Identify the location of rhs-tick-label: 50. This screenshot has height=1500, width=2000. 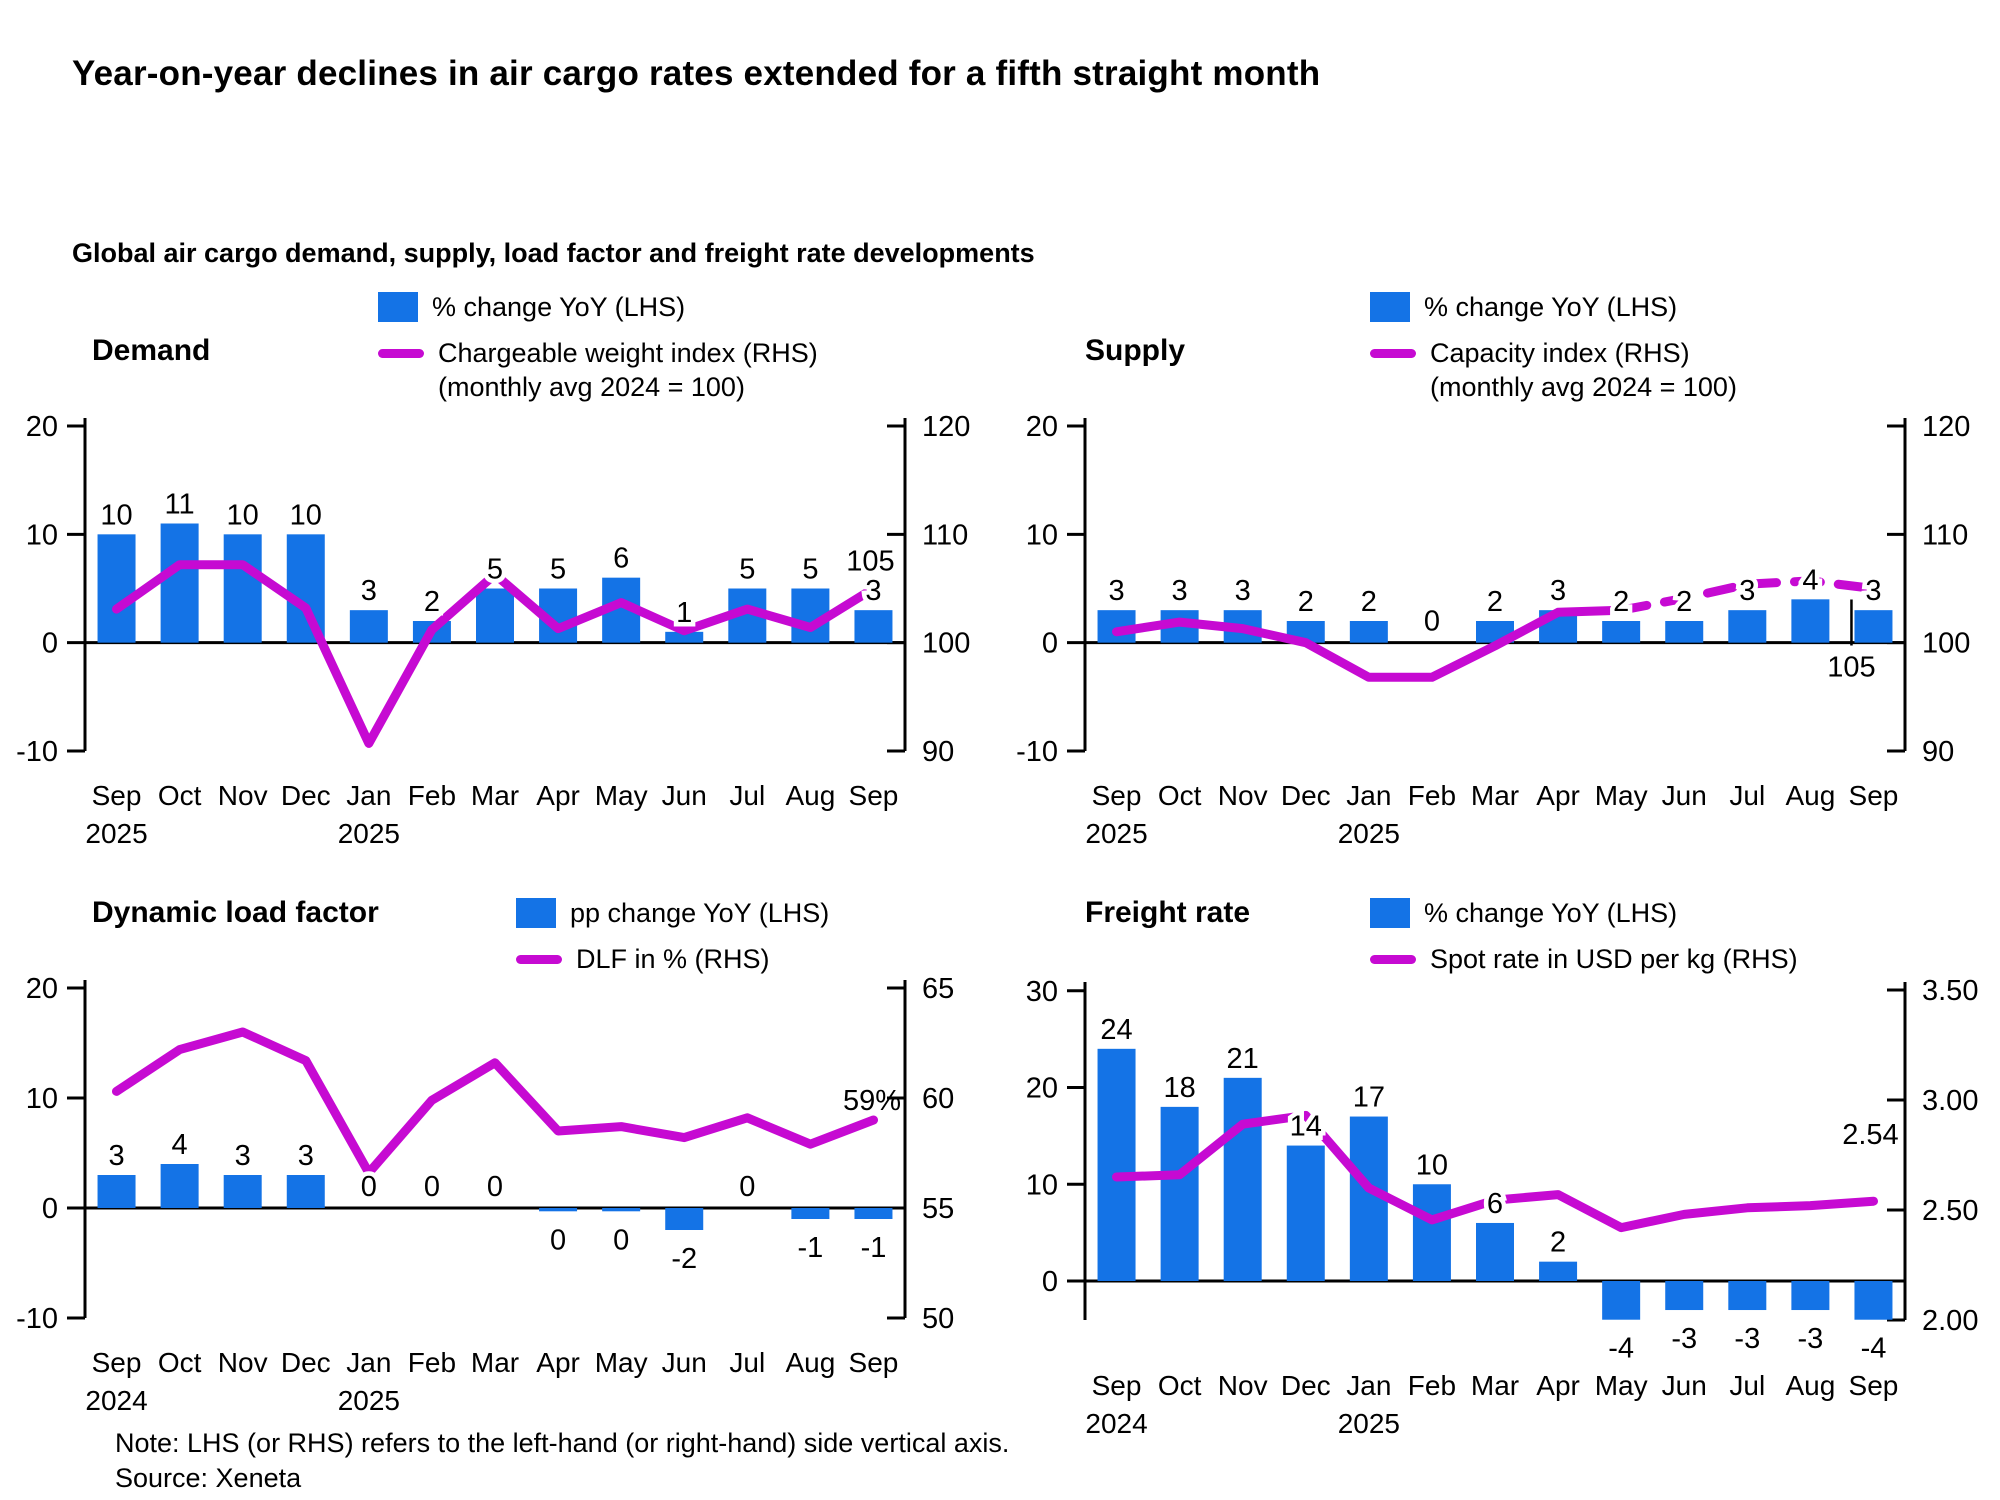
(938, 1319).